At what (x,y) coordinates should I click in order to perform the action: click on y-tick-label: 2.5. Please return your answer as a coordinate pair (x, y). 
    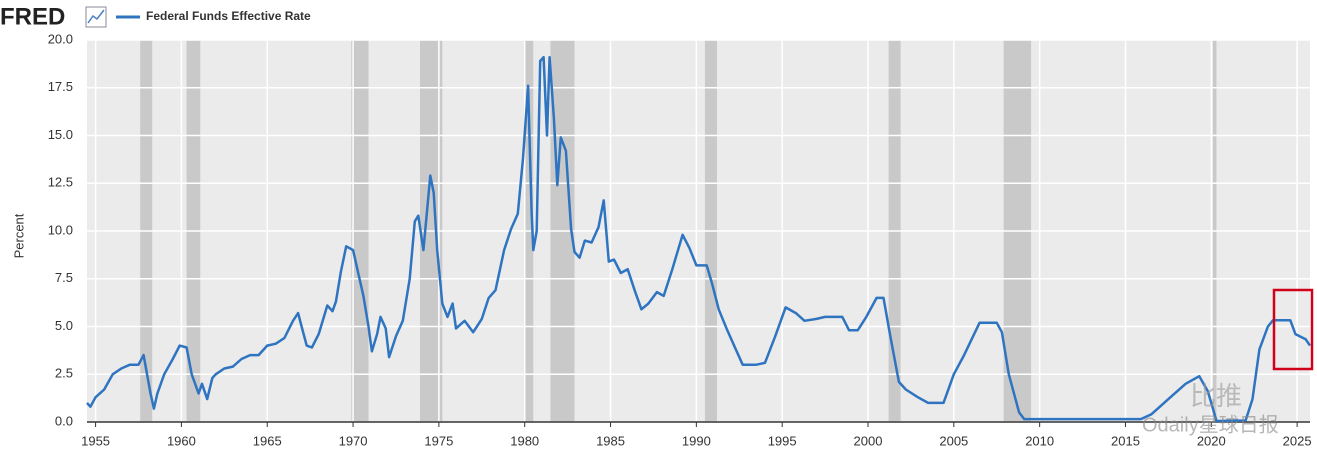
    Looking at the image, I should click on (64, 373).